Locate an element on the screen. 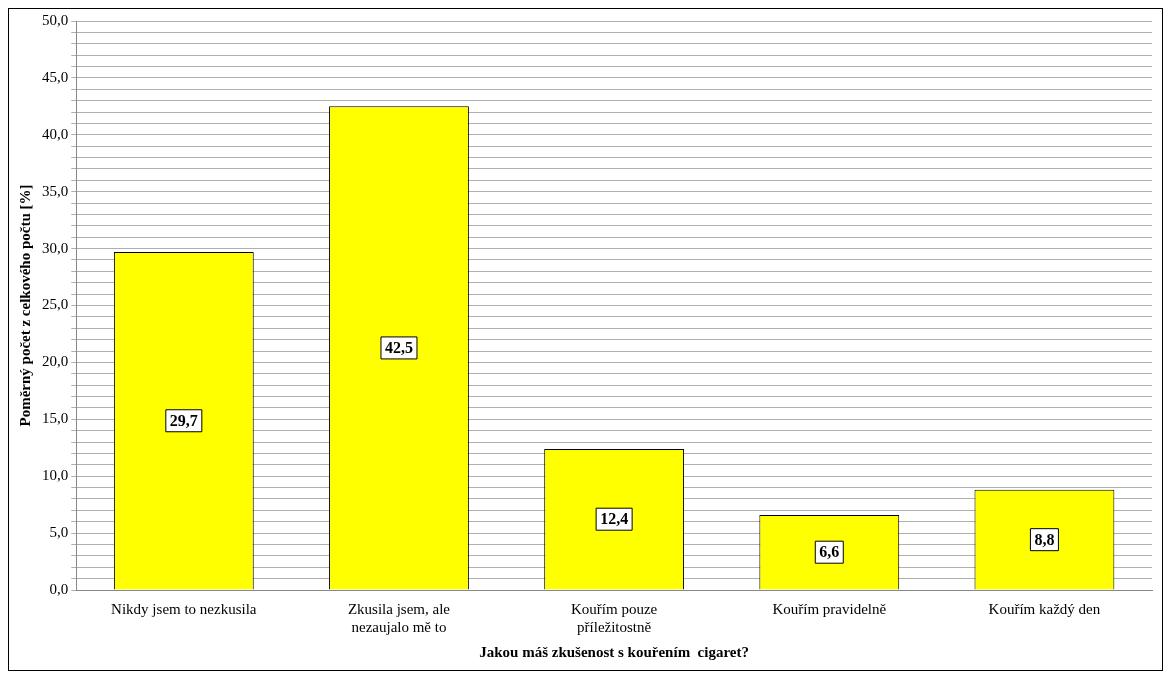 This screenshot has width=1171, height=679. y-tick-label: 45,0 is located at coordinates (55, 76).